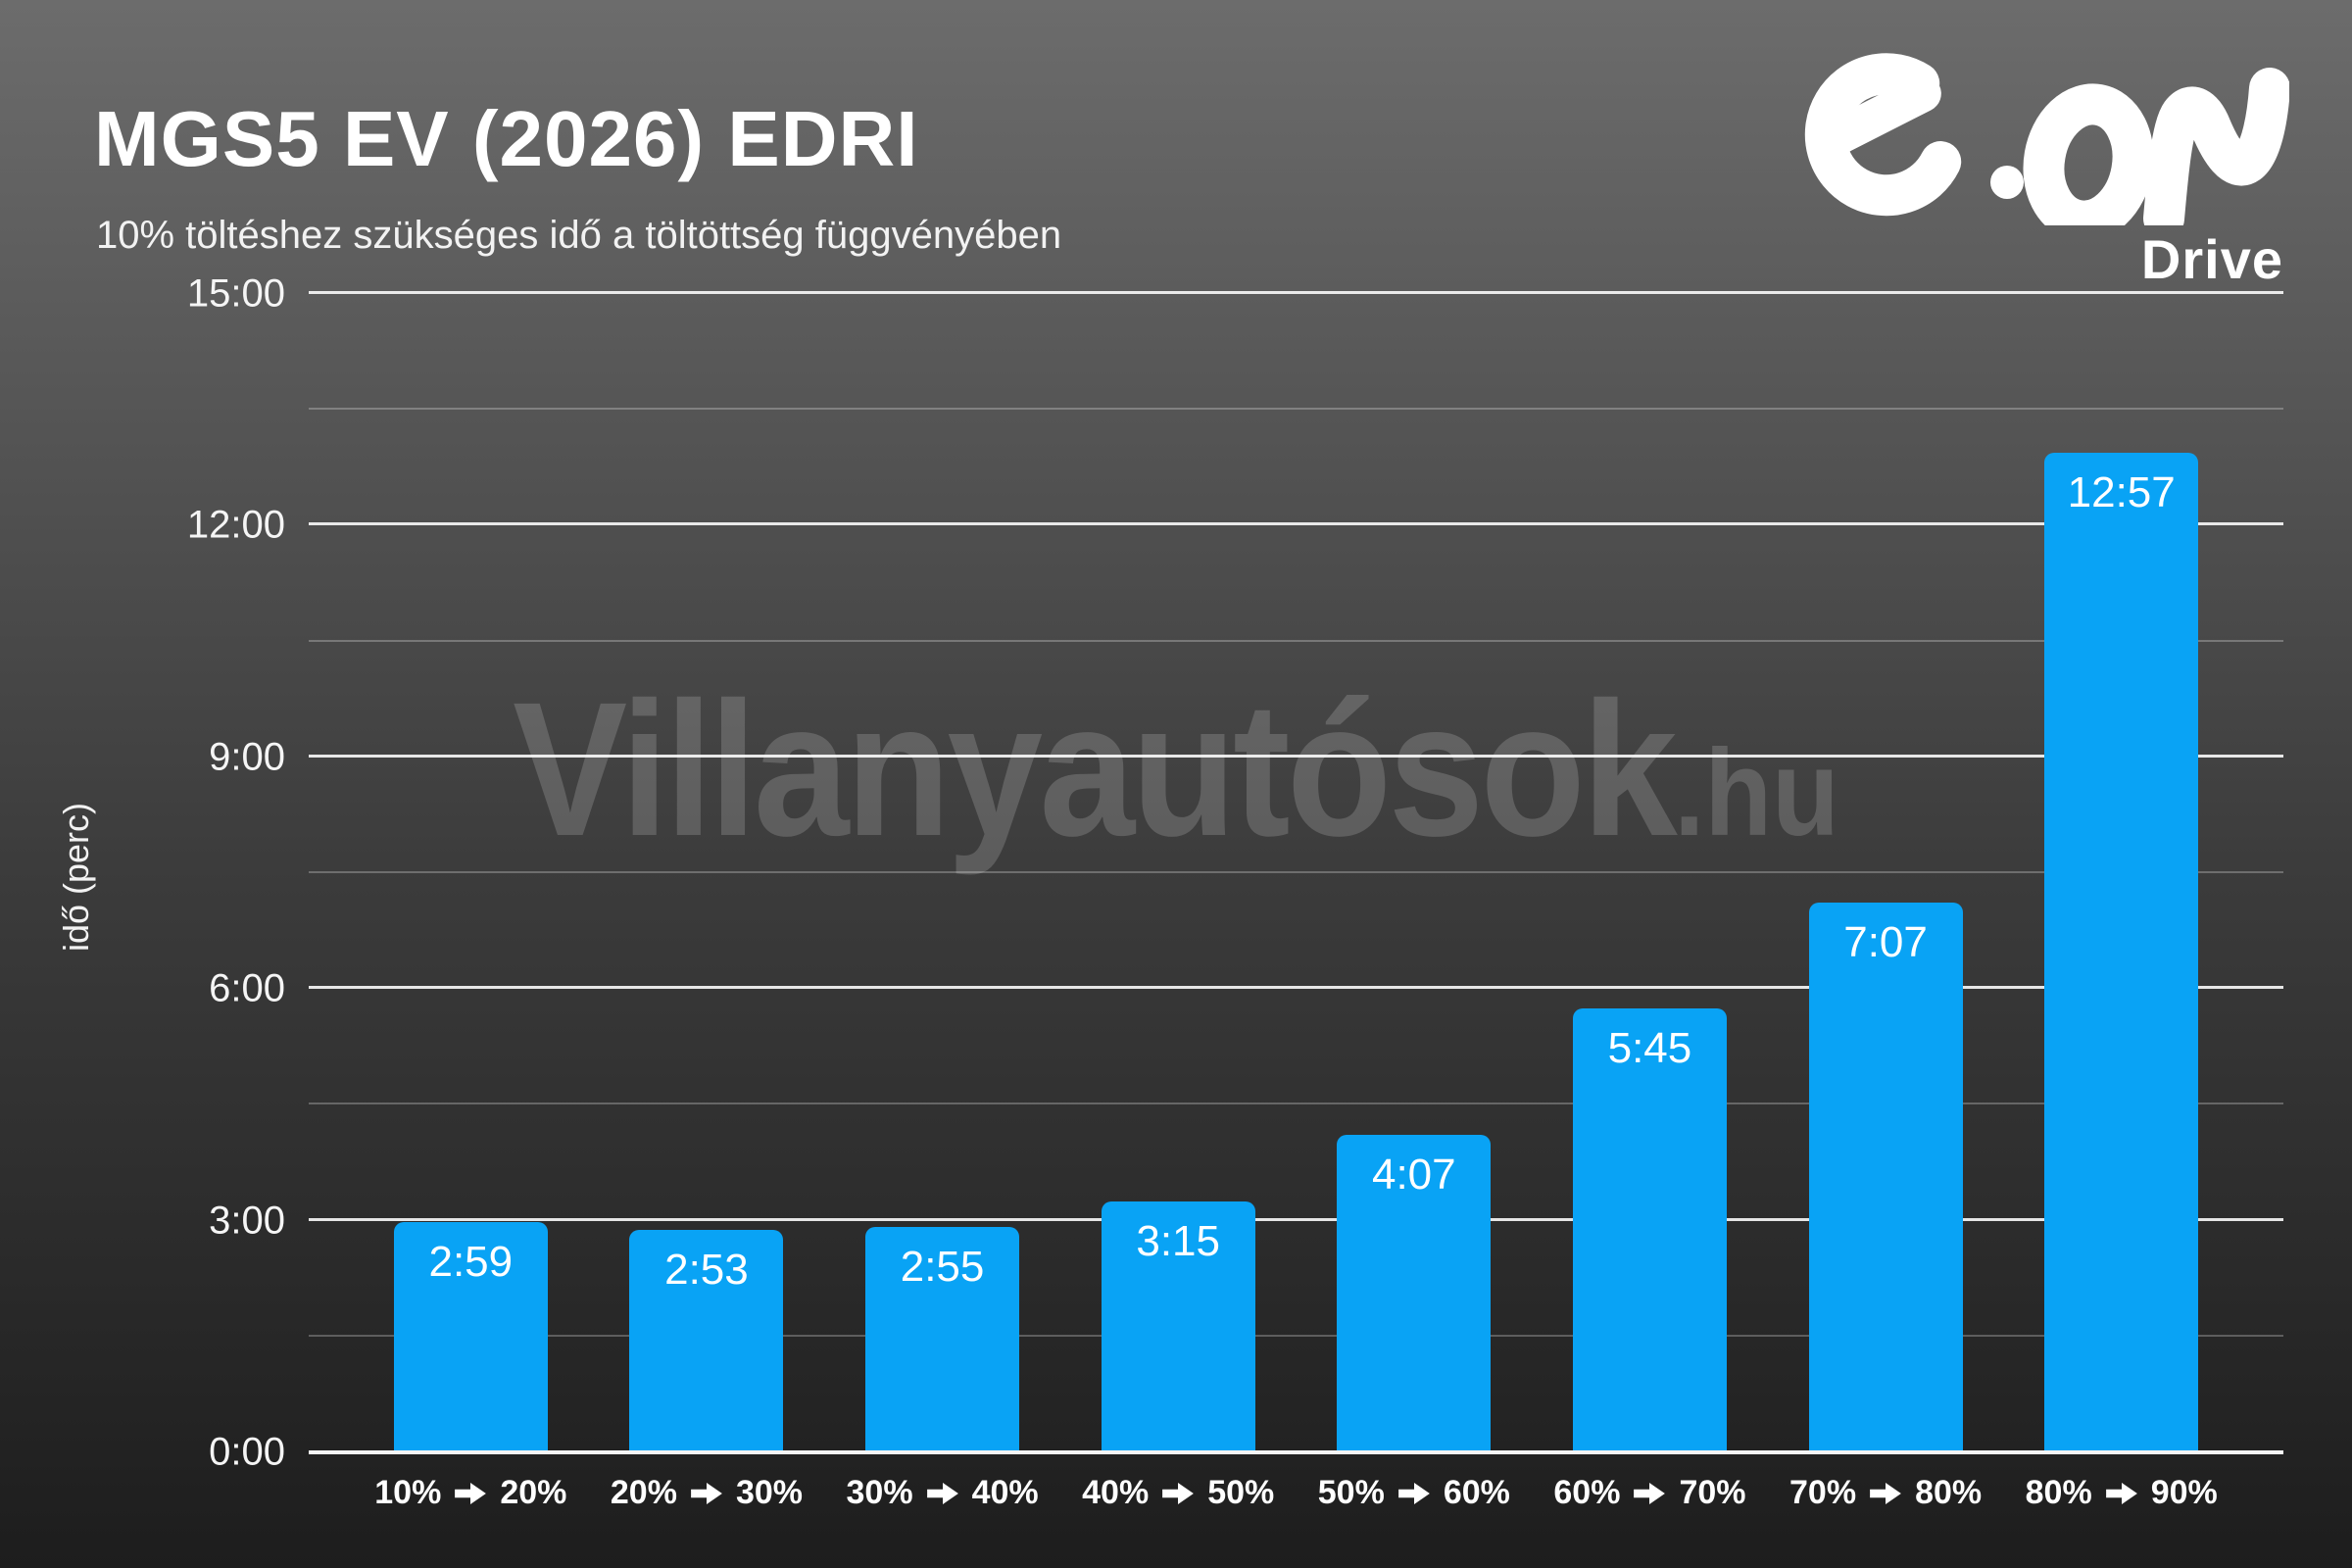 The height and width of the screenshot is (1568, 2352). Describe the element at coordinates (942, 1267) in the screenshot. I see `bar-value-label: 2:55` at that location.